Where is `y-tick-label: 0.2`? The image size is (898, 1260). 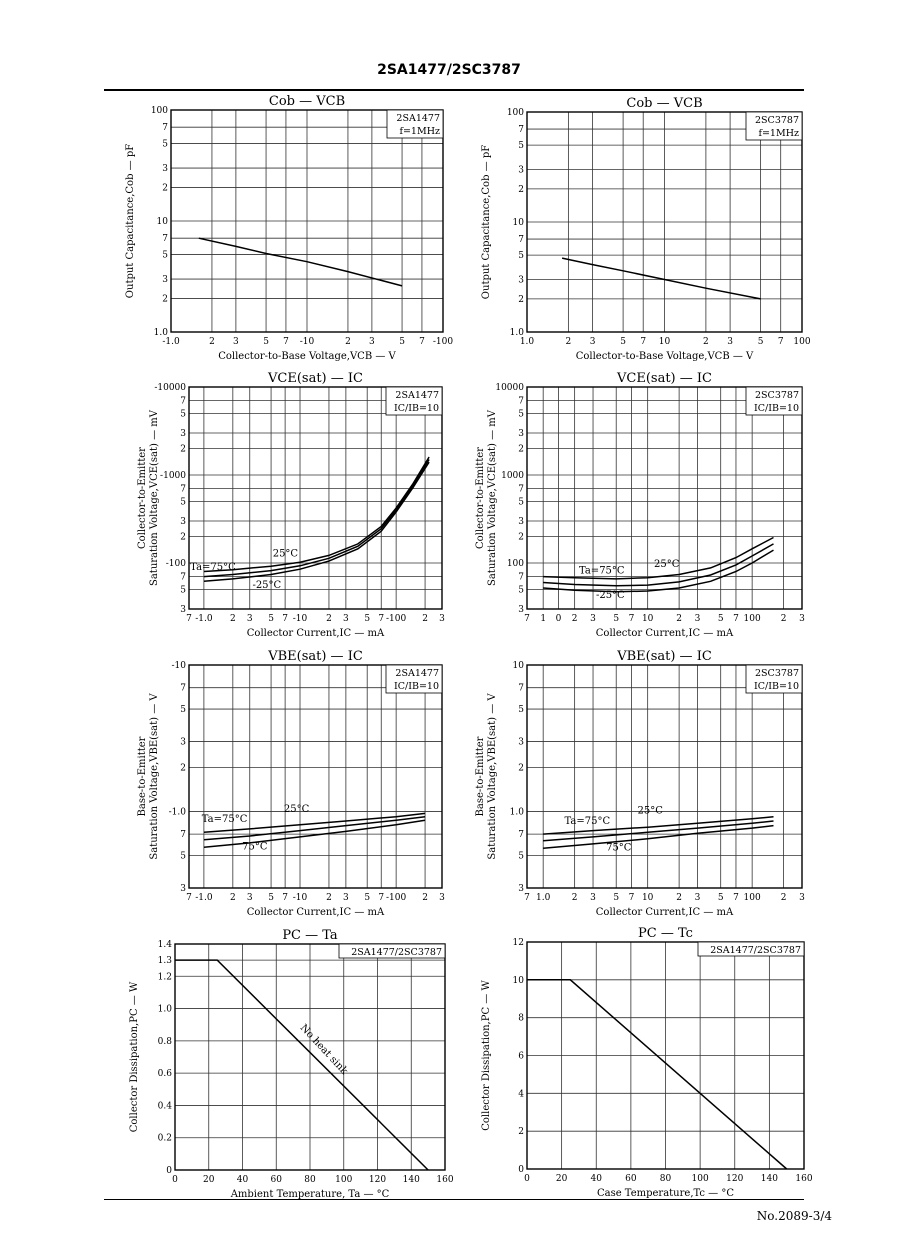 y-tick-label: 0.2 is located at coordinates (165, 1139).